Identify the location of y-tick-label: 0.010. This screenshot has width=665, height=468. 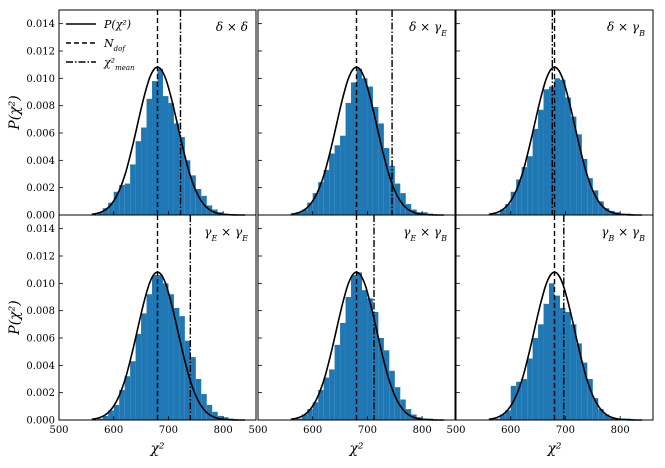
(40, 284).